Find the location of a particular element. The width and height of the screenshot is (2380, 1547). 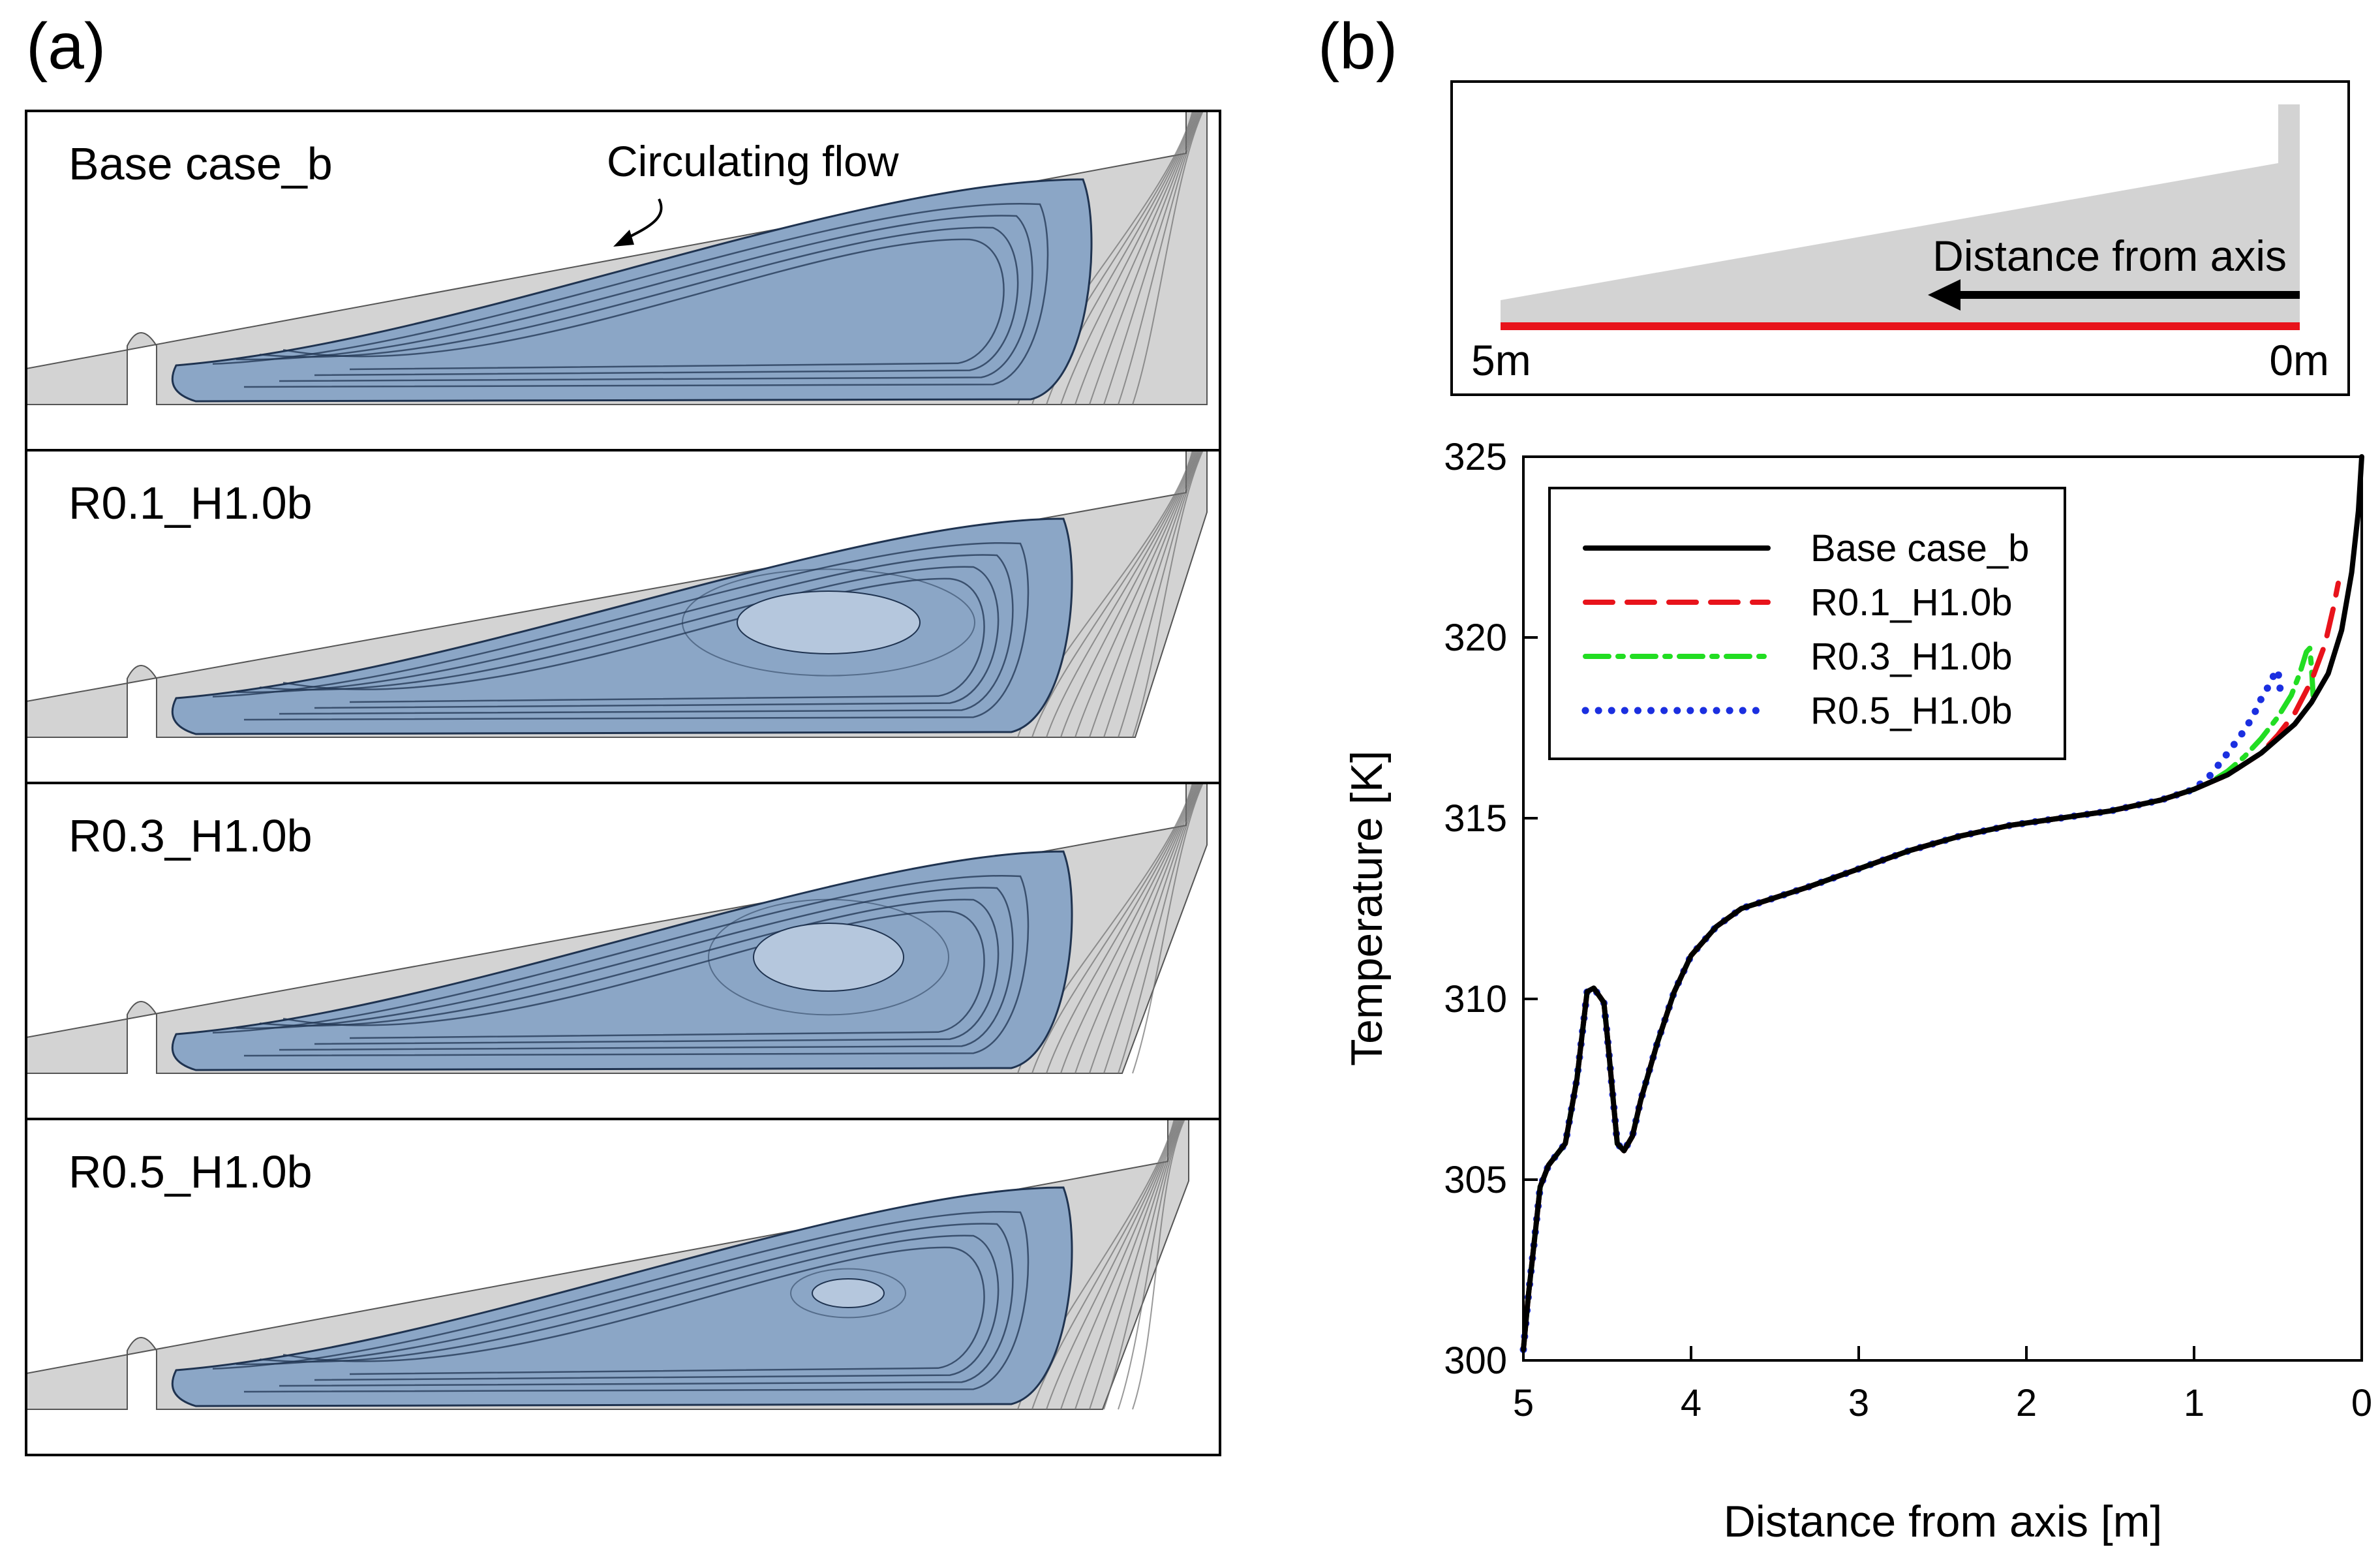

y-tick-label: 320 is located at coordinates (1476, 638).